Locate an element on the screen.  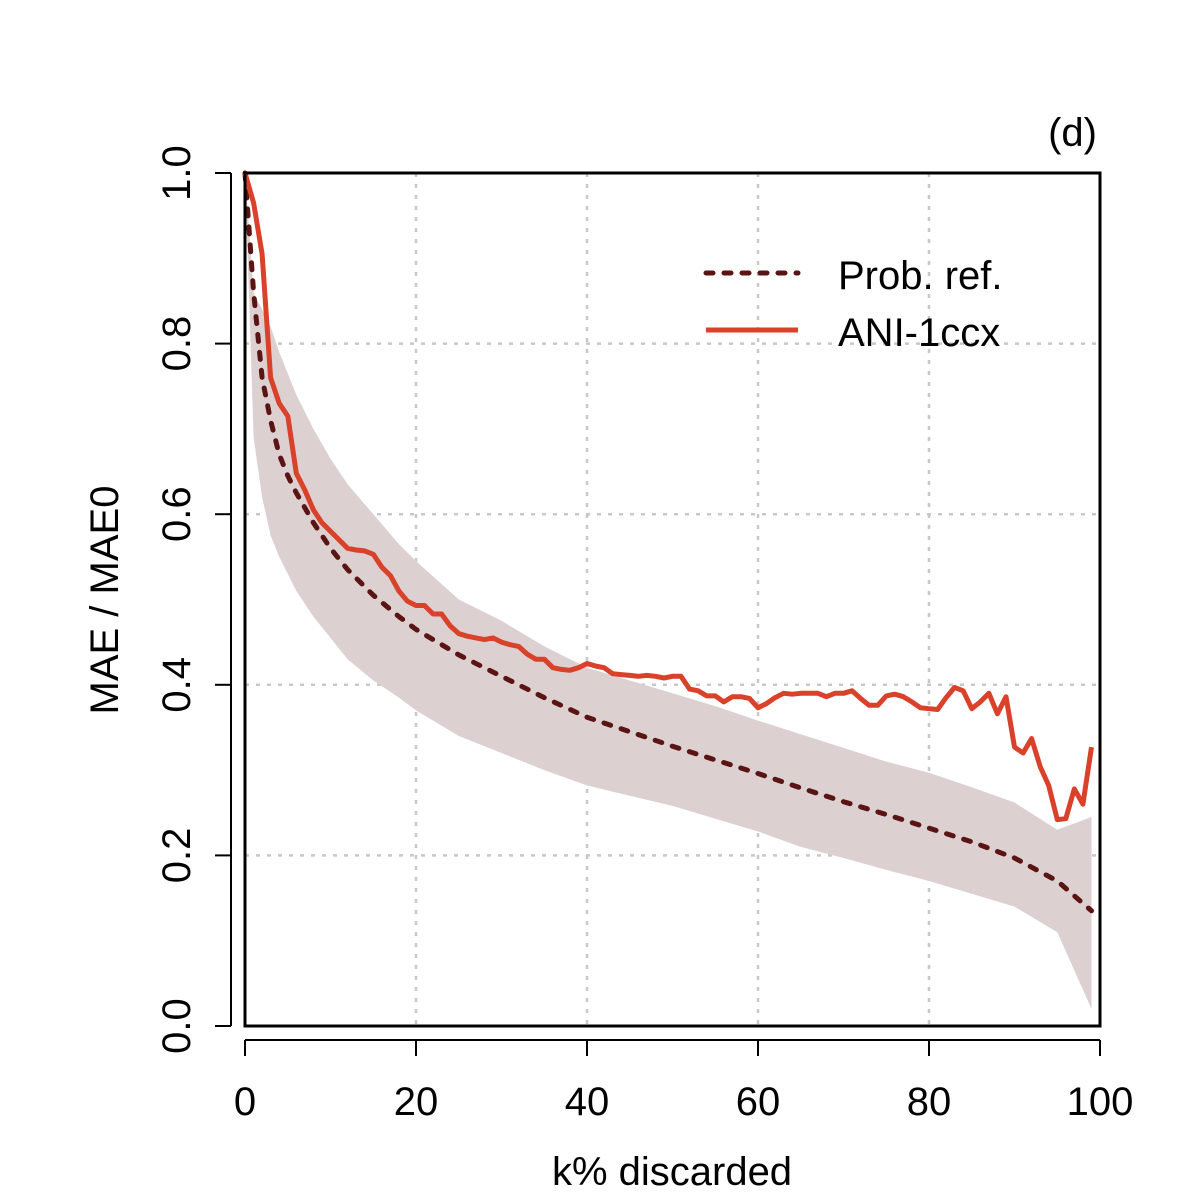
y-tick-label: 0.6 is located at coordinates (177, 514).